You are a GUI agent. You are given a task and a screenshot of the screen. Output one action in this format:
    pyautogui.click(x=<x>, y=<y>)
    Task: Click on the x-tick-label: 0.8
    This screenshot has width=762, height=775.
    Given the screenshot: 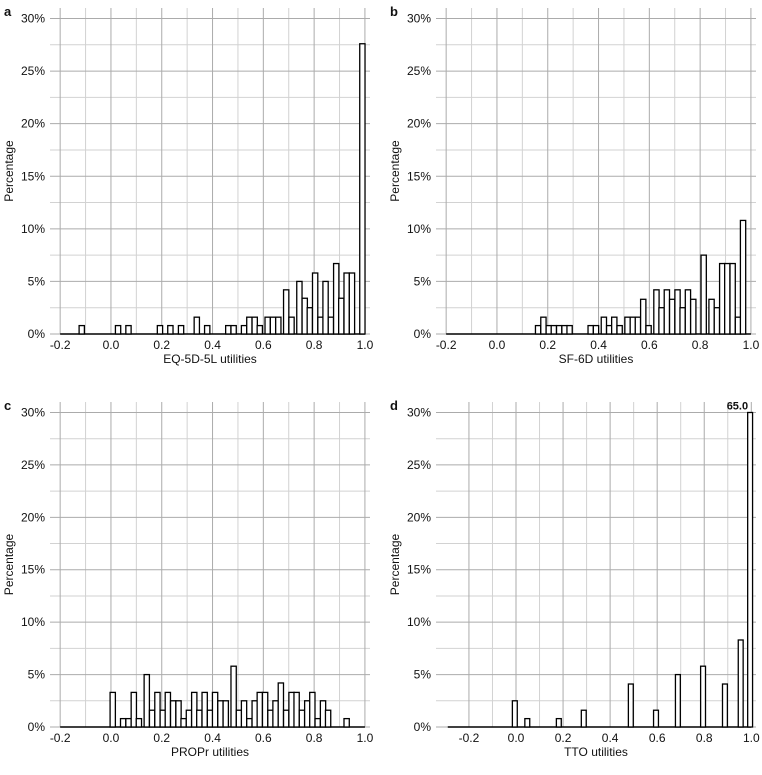 What is the action you would take?
    pyautogui.click(x=314, y=345)
    